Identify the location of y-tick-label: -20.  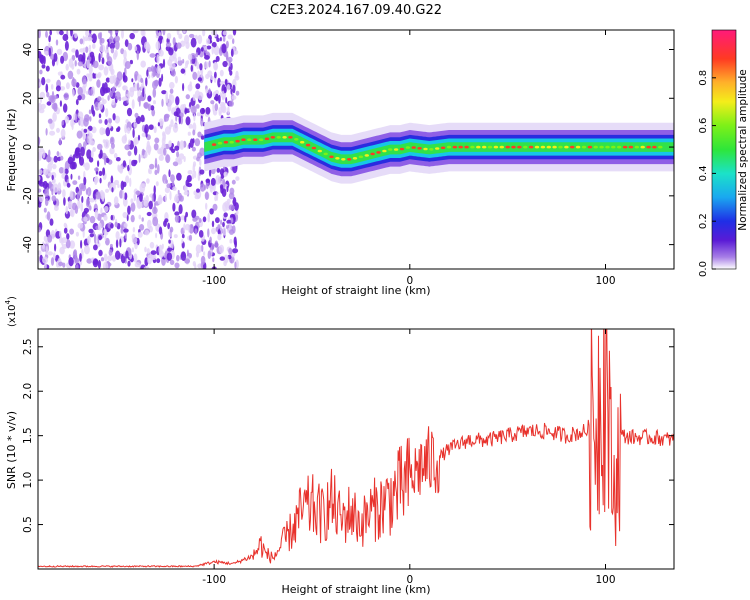
(28, 195).